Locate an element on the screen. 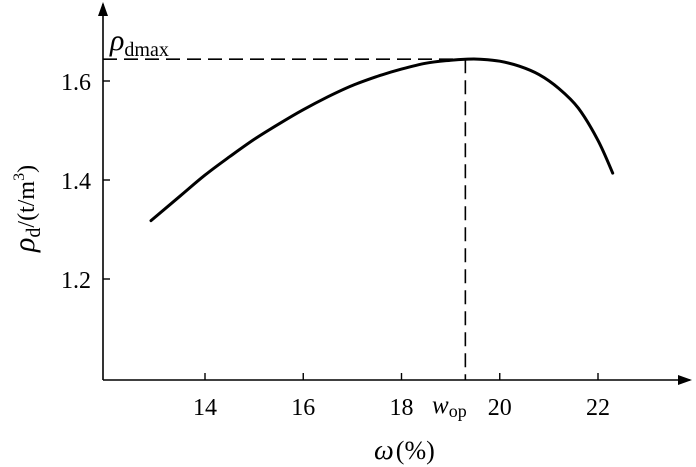 The image size is (696, 467). y-ticks: 1.2 1.4 1.6 is located at coordinates (85, 182).